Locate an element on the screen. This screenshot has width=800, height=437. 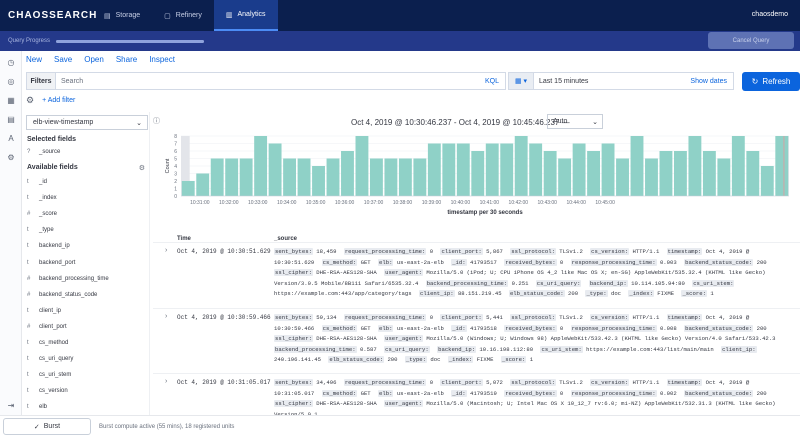
chaossearch-logo: CHAOSSEARCH is located at coordinates (53, 15).